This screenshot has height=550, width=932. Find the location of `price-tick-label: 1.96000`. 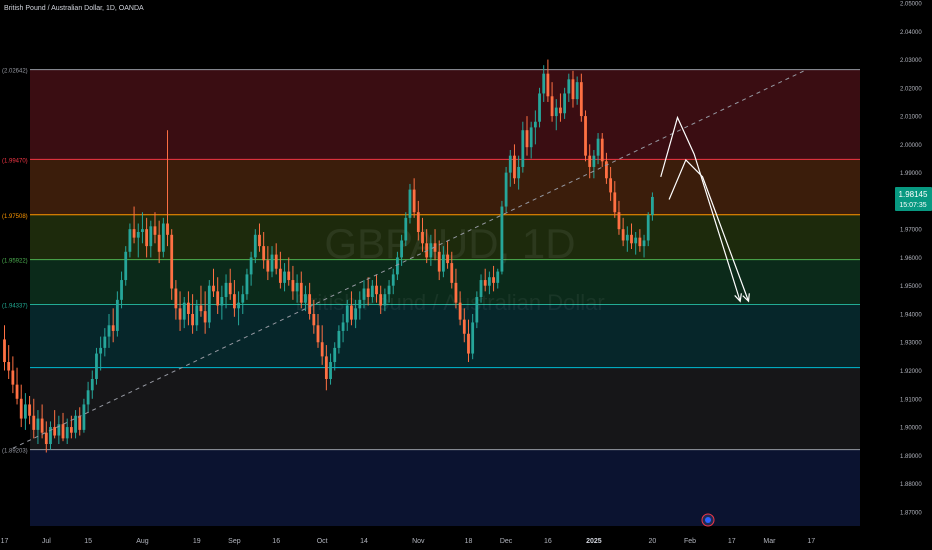

price-tick-label: 1.96000 is located at coordinates (911, 259).